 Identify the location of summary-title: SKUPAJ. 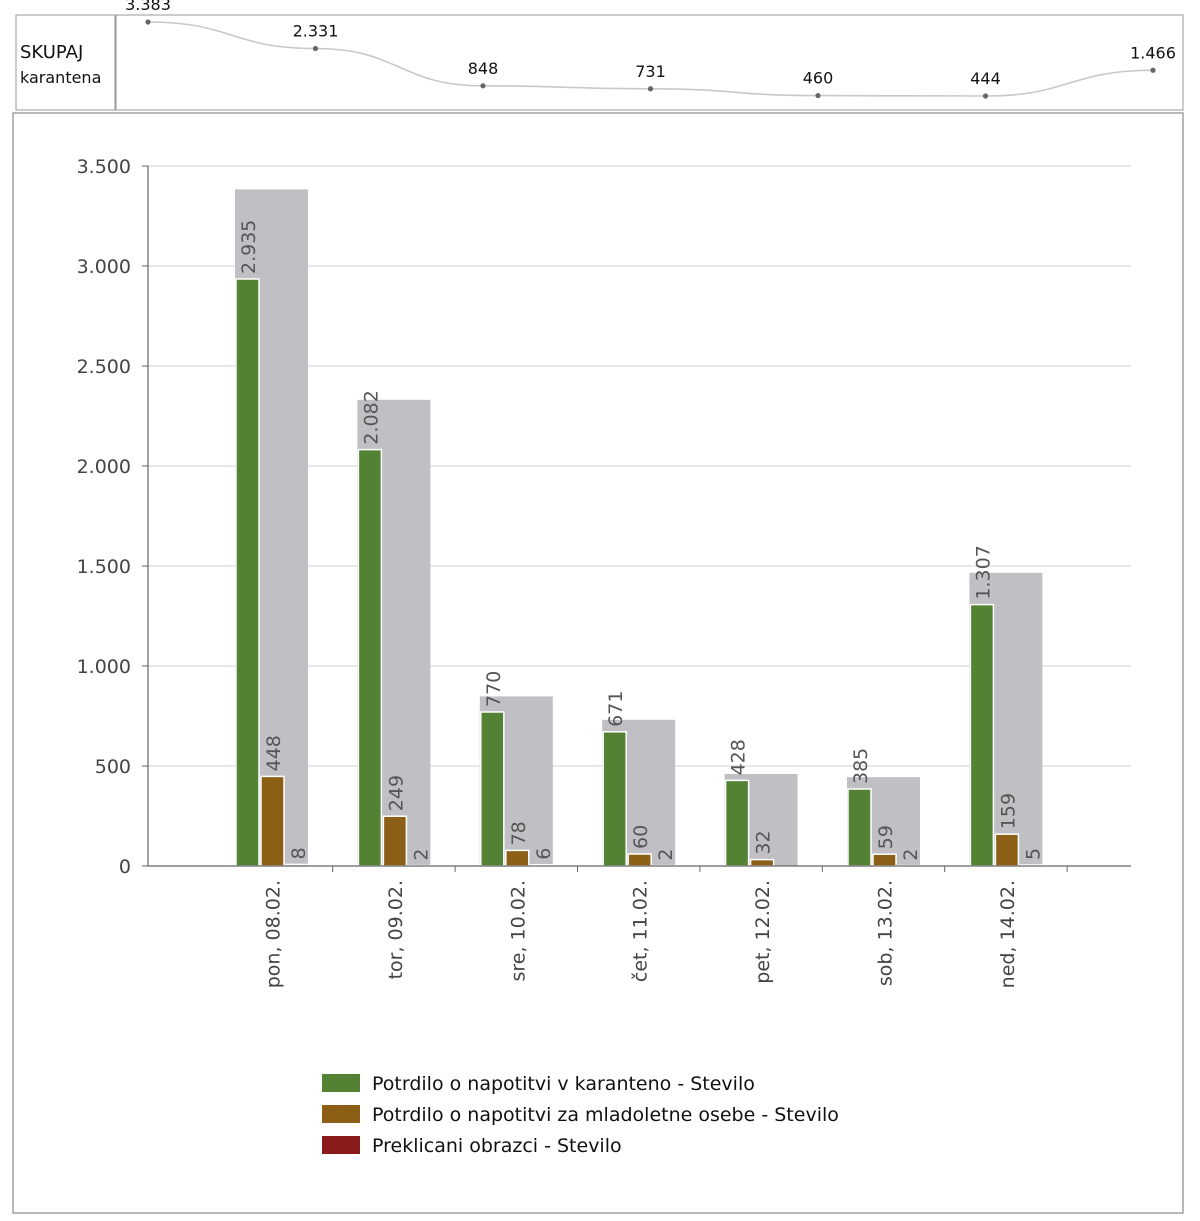
(51, 52).